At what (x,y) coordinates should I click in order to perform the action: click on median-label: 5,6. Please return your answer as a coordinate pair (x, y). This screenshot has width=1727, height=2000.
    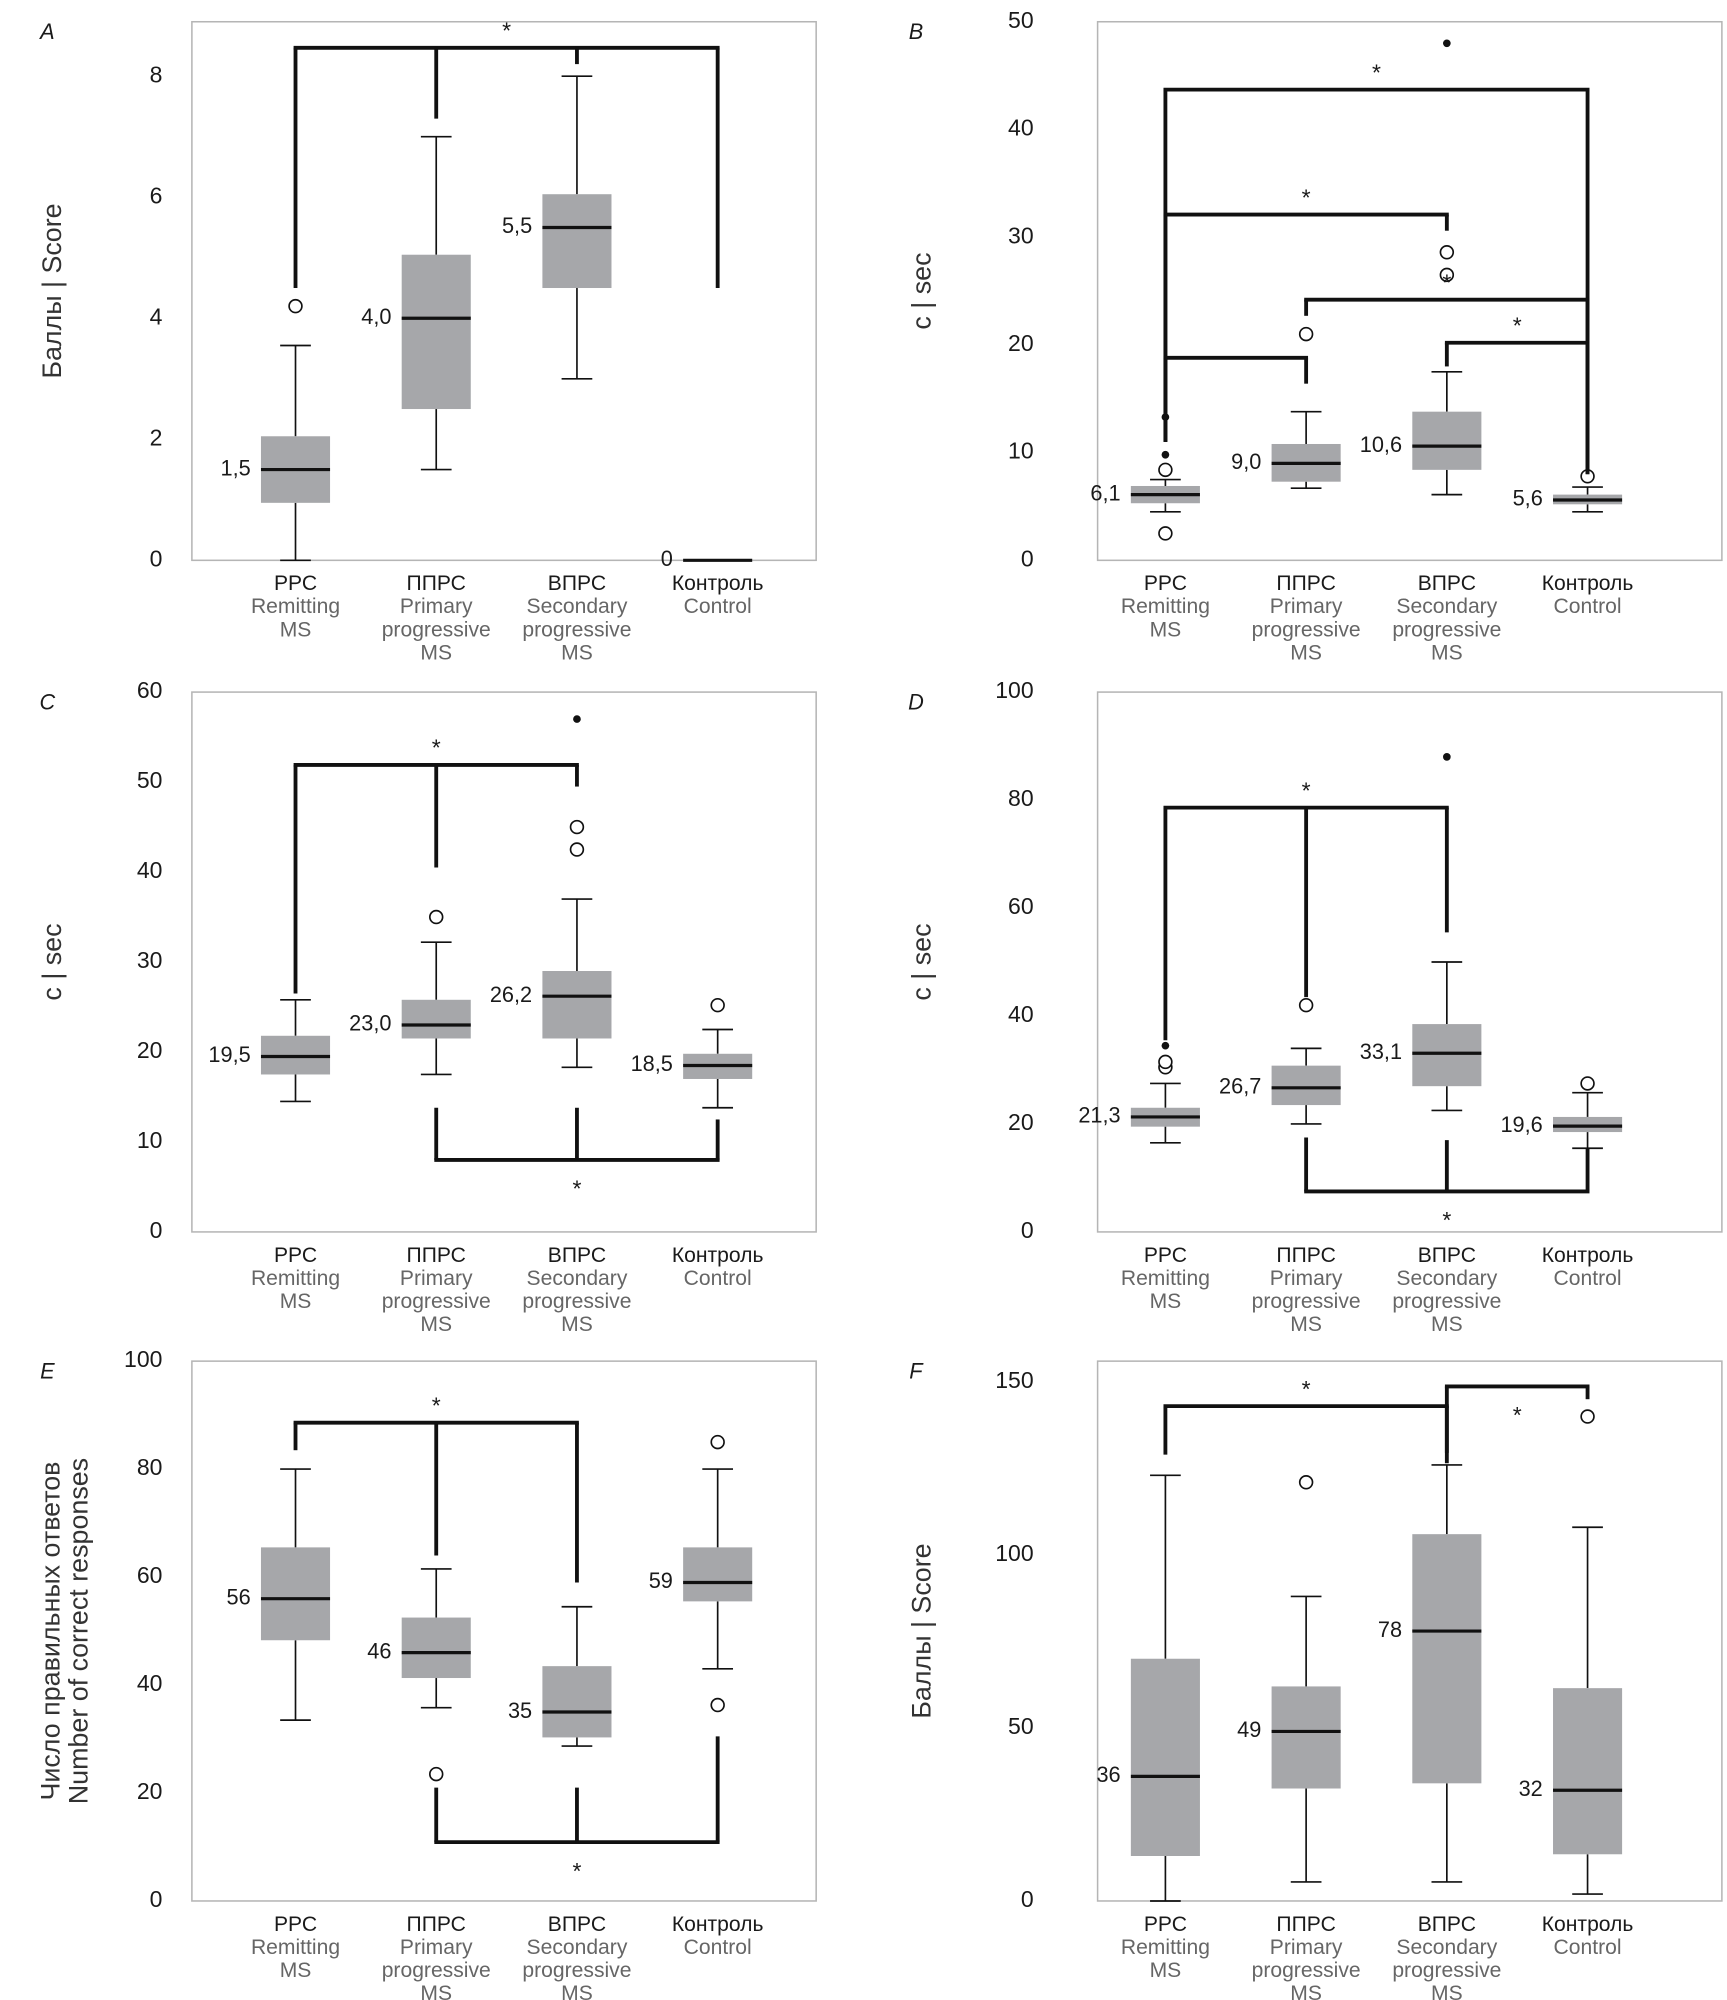
    Looking at the image, I should click on (1528, 498).